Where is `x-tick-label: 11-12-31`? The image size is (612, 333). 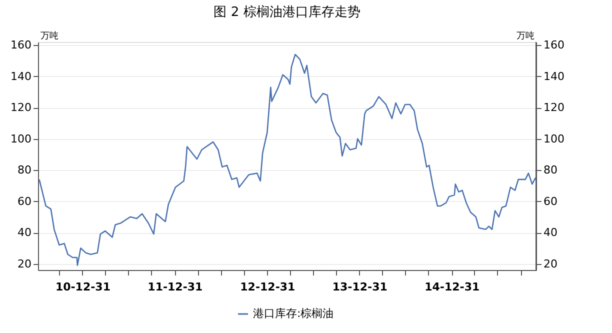 x-tick-label: 11-12-31 is located at coordinates (175, 287).